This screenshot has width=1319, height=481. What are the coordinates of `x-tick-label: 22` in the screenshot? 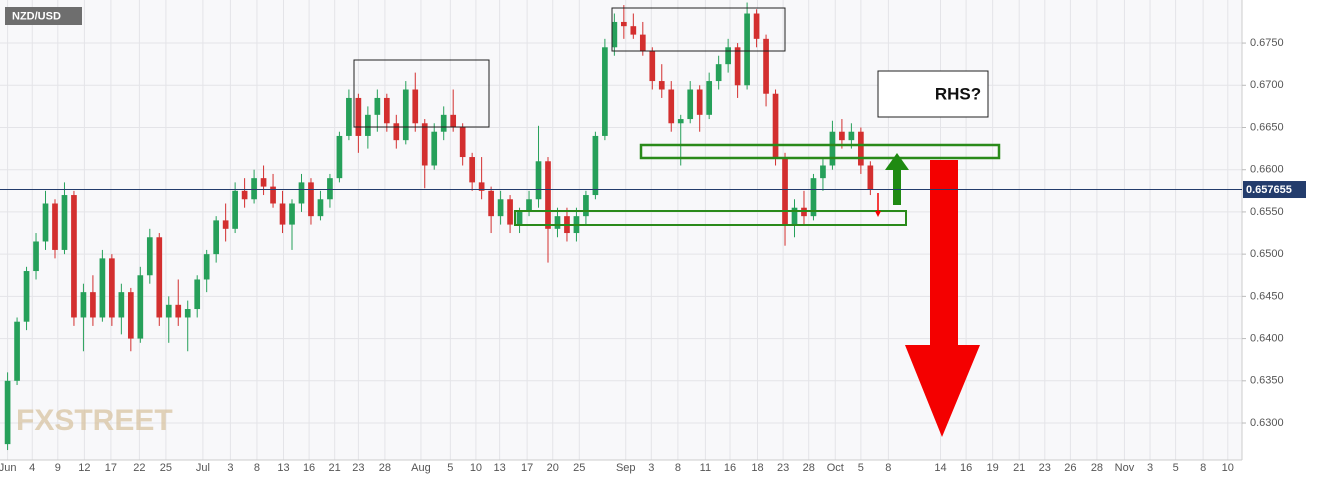 It's located at (139, 468).